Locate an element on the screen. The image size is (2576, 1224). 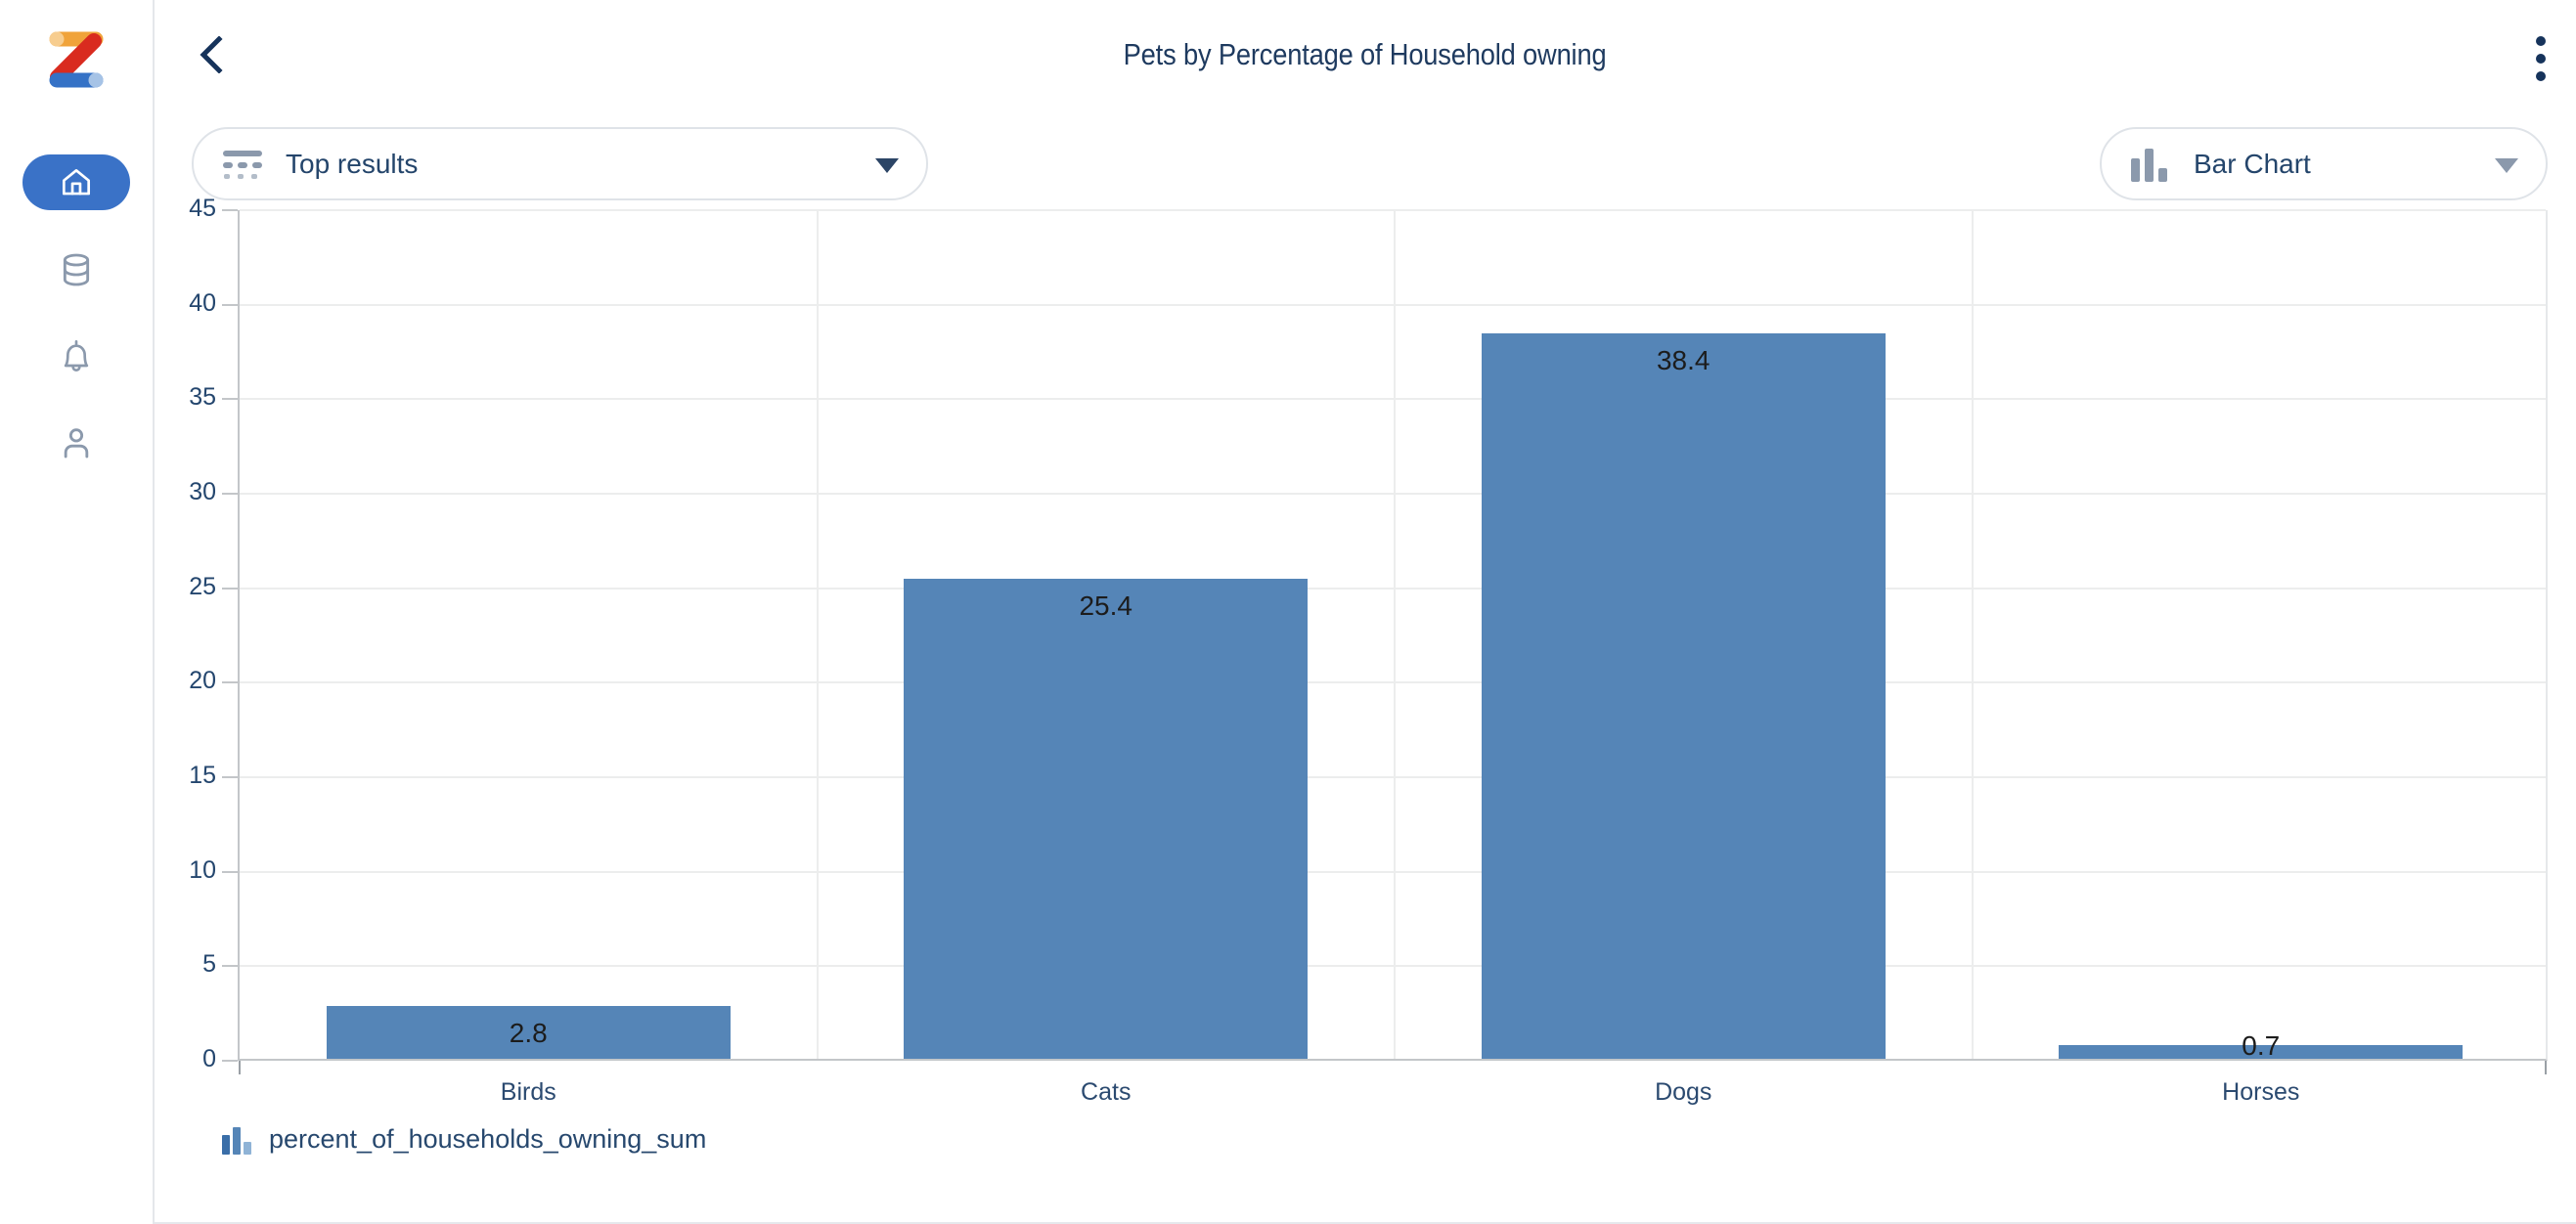
sidebar-item-home is located at coordinates (76, 182).